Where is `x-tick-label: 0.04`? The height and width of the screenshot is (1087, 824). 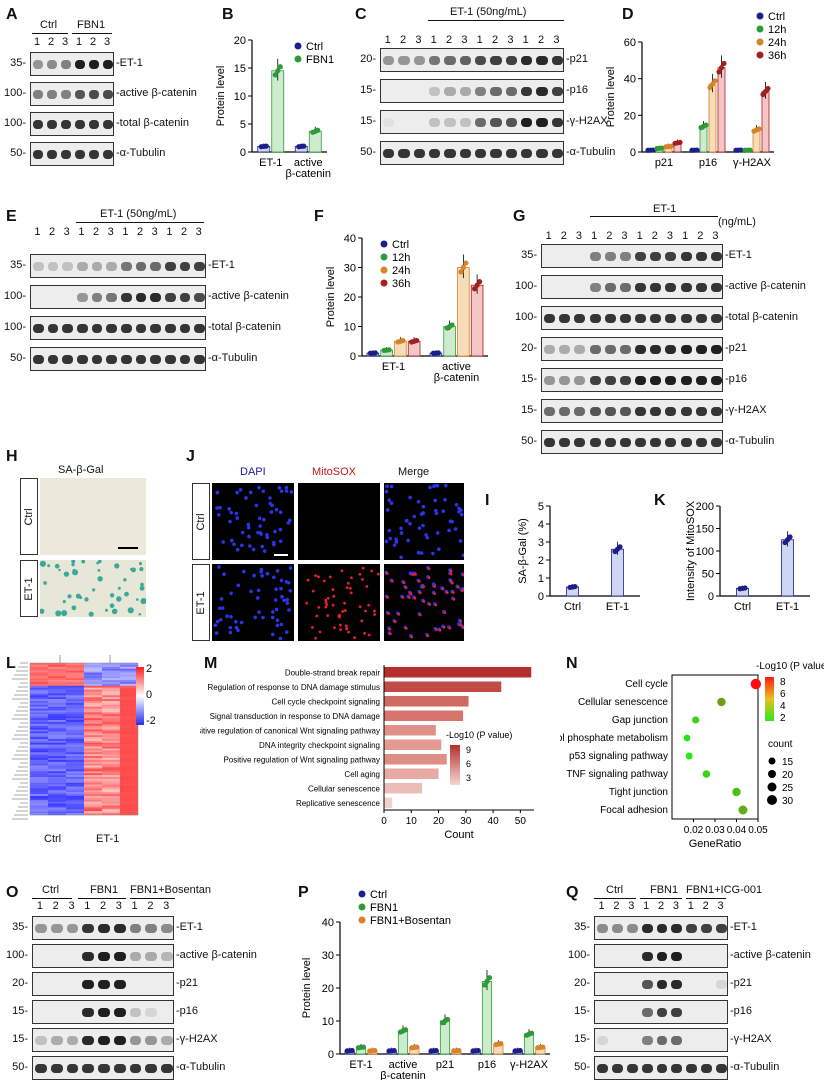 x-tick-label: 0.04 is located at coordinates (737, 830).